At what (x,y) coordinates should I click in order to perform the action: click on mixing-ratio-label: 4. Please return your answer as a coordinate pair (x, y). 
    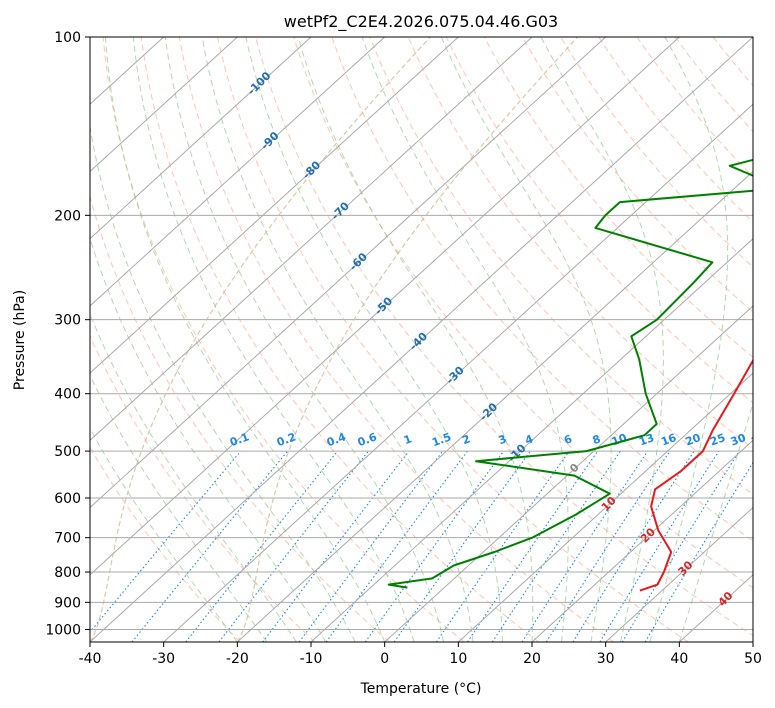
    Looking at the image, I should click on (529, 439).